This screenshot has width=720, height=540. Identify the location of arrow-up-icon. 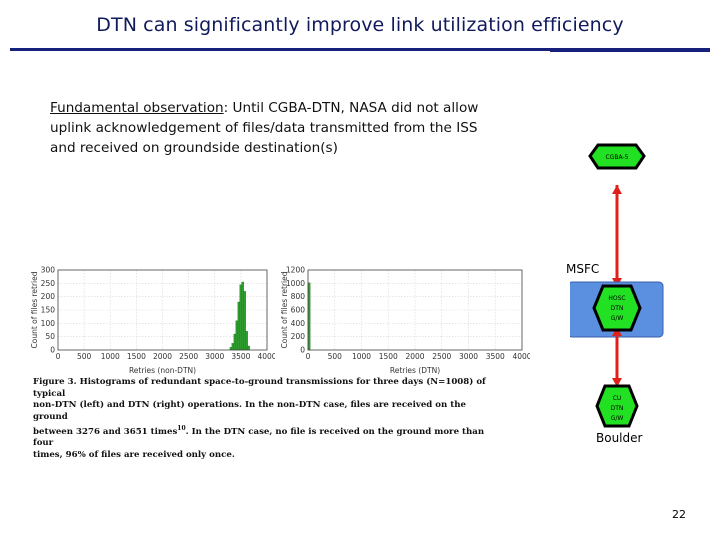
(617, 189).